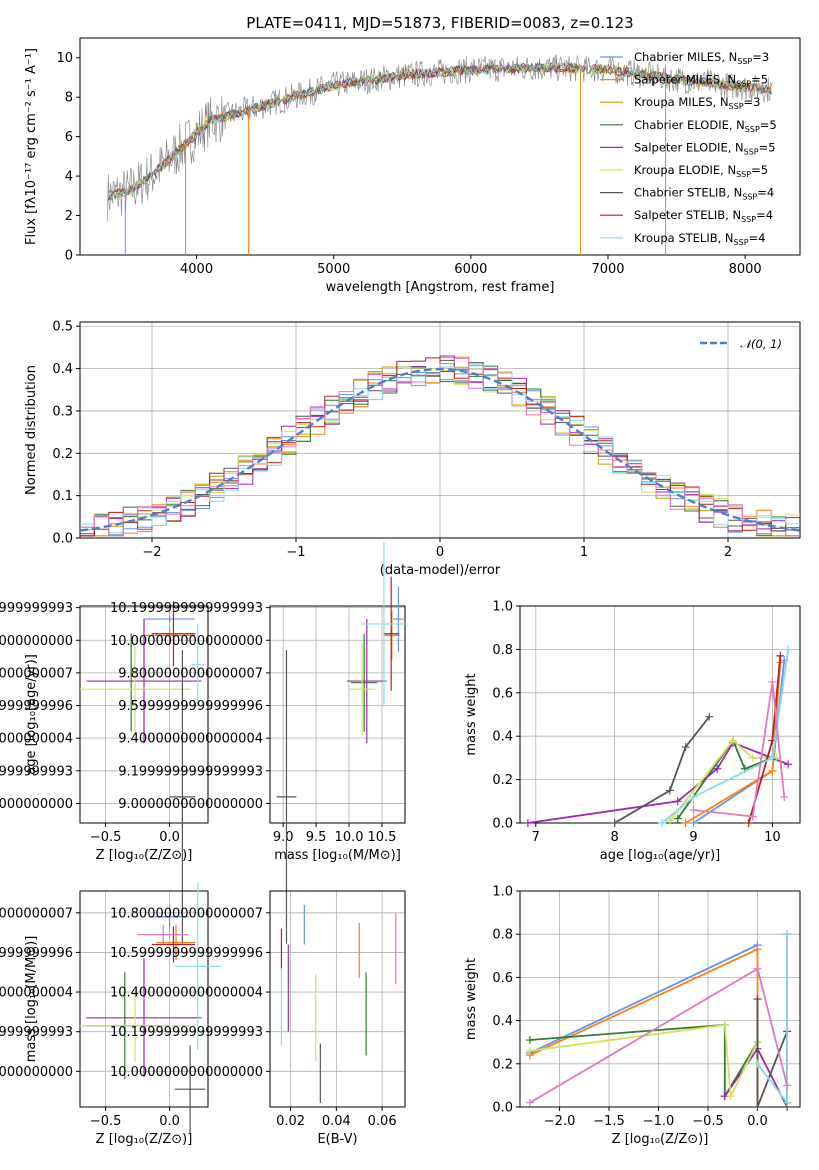 The width and height of the screenshot is (819, 1170). What do you see at coordinates (62, 411) in the screenshot?
I see `residuals-ytick-label: 0.3` at bounding box center [62, 411].